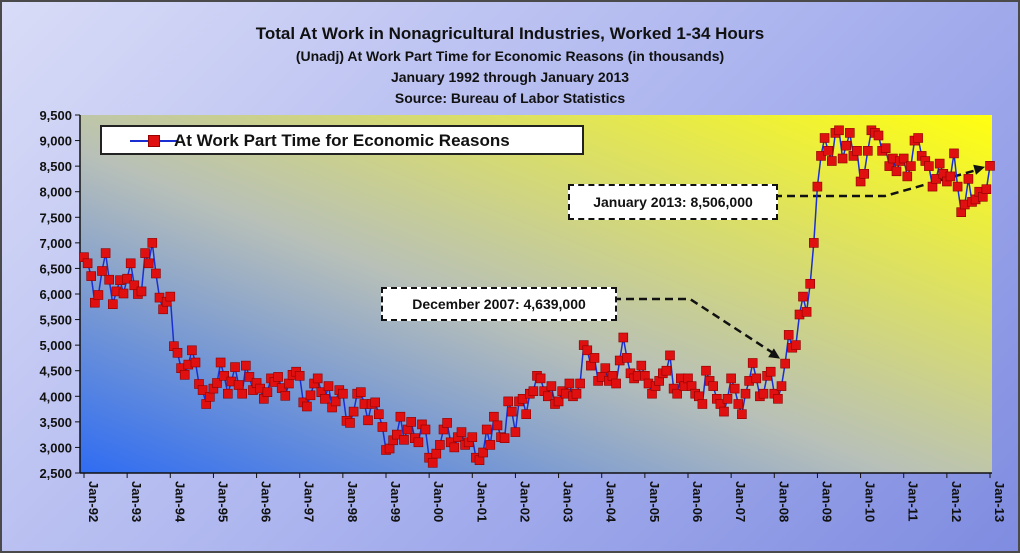 This screenshot has width=1020, height=553. I want to click on annotation-arrow-jan-2013, so click(878, 182).